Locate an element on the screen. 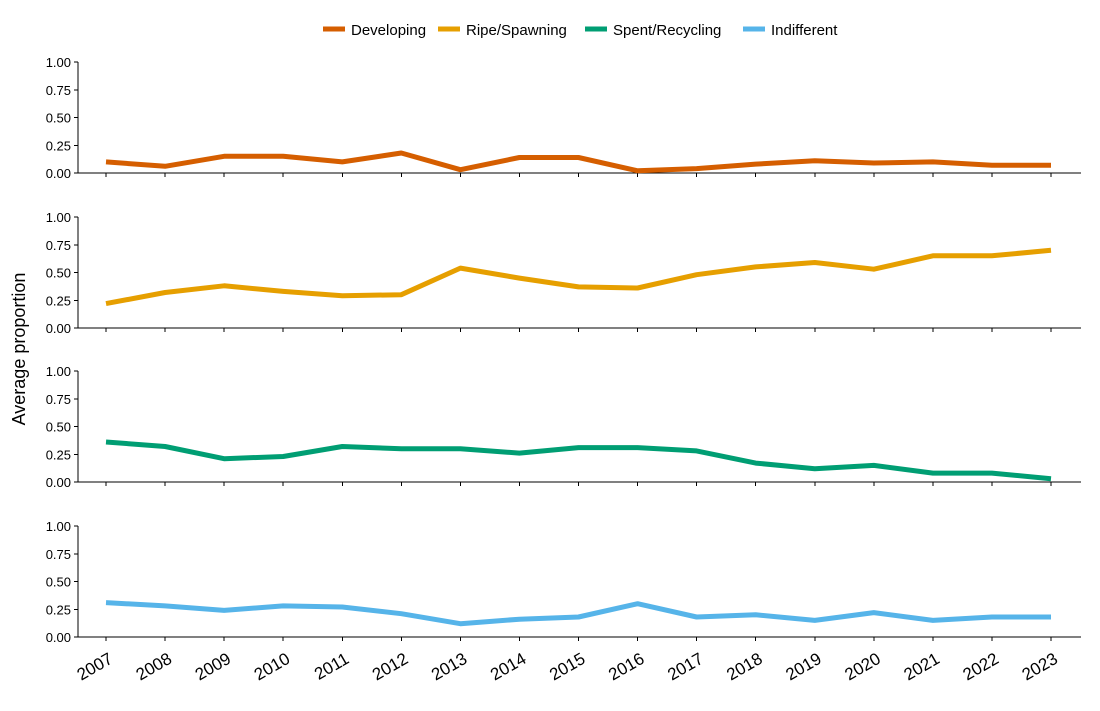  x-tick-label: 2015 is located at coordinates (567, 666).